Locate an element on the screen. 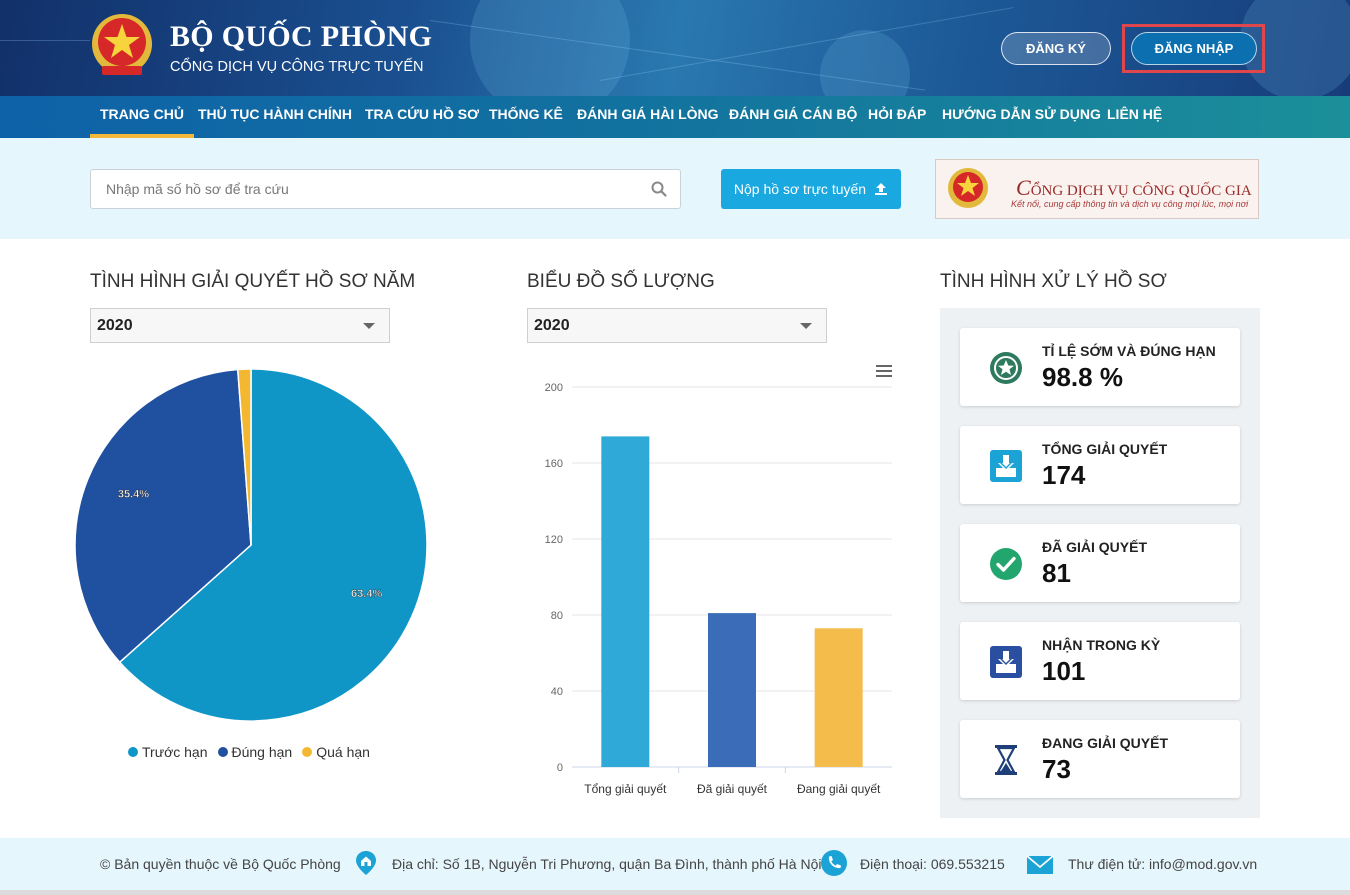 The height and width of the screenshot is (895, 1350). stat-card-received: NHẬN TRONG KỲ 101 is located at coordinates (1100, 661).